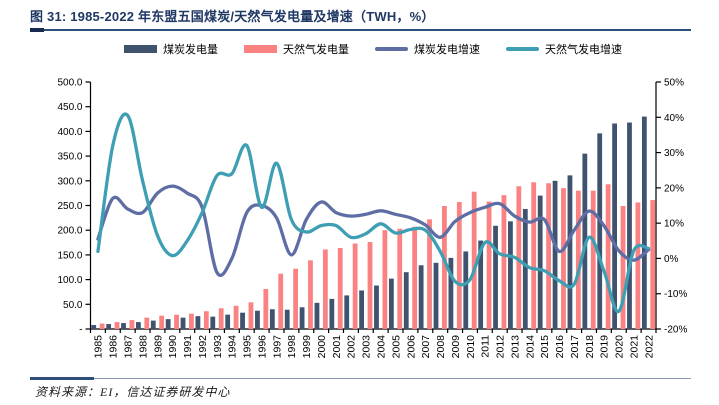 This screenshot has height=405, width=719. Describe the element at coordinates (605, 347) in the screenshot. I see `svg-text: 2019` at that location.